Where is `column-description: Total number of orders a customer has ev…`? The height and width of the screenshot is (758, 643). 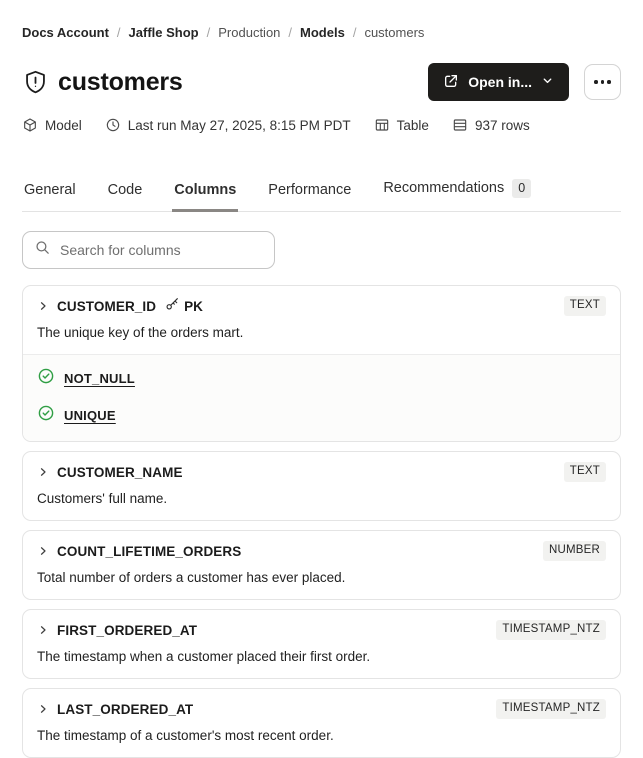 column-description: Total number of orders a customer has ev… is located at coordinates (191, 577).